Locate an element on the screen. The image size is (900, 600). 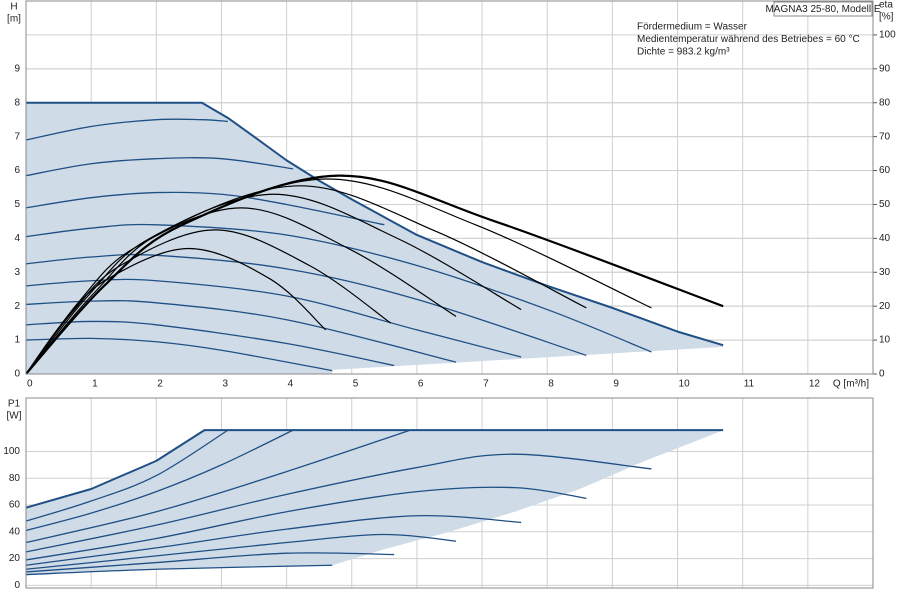
model-box is located at coordinates (823, 9).